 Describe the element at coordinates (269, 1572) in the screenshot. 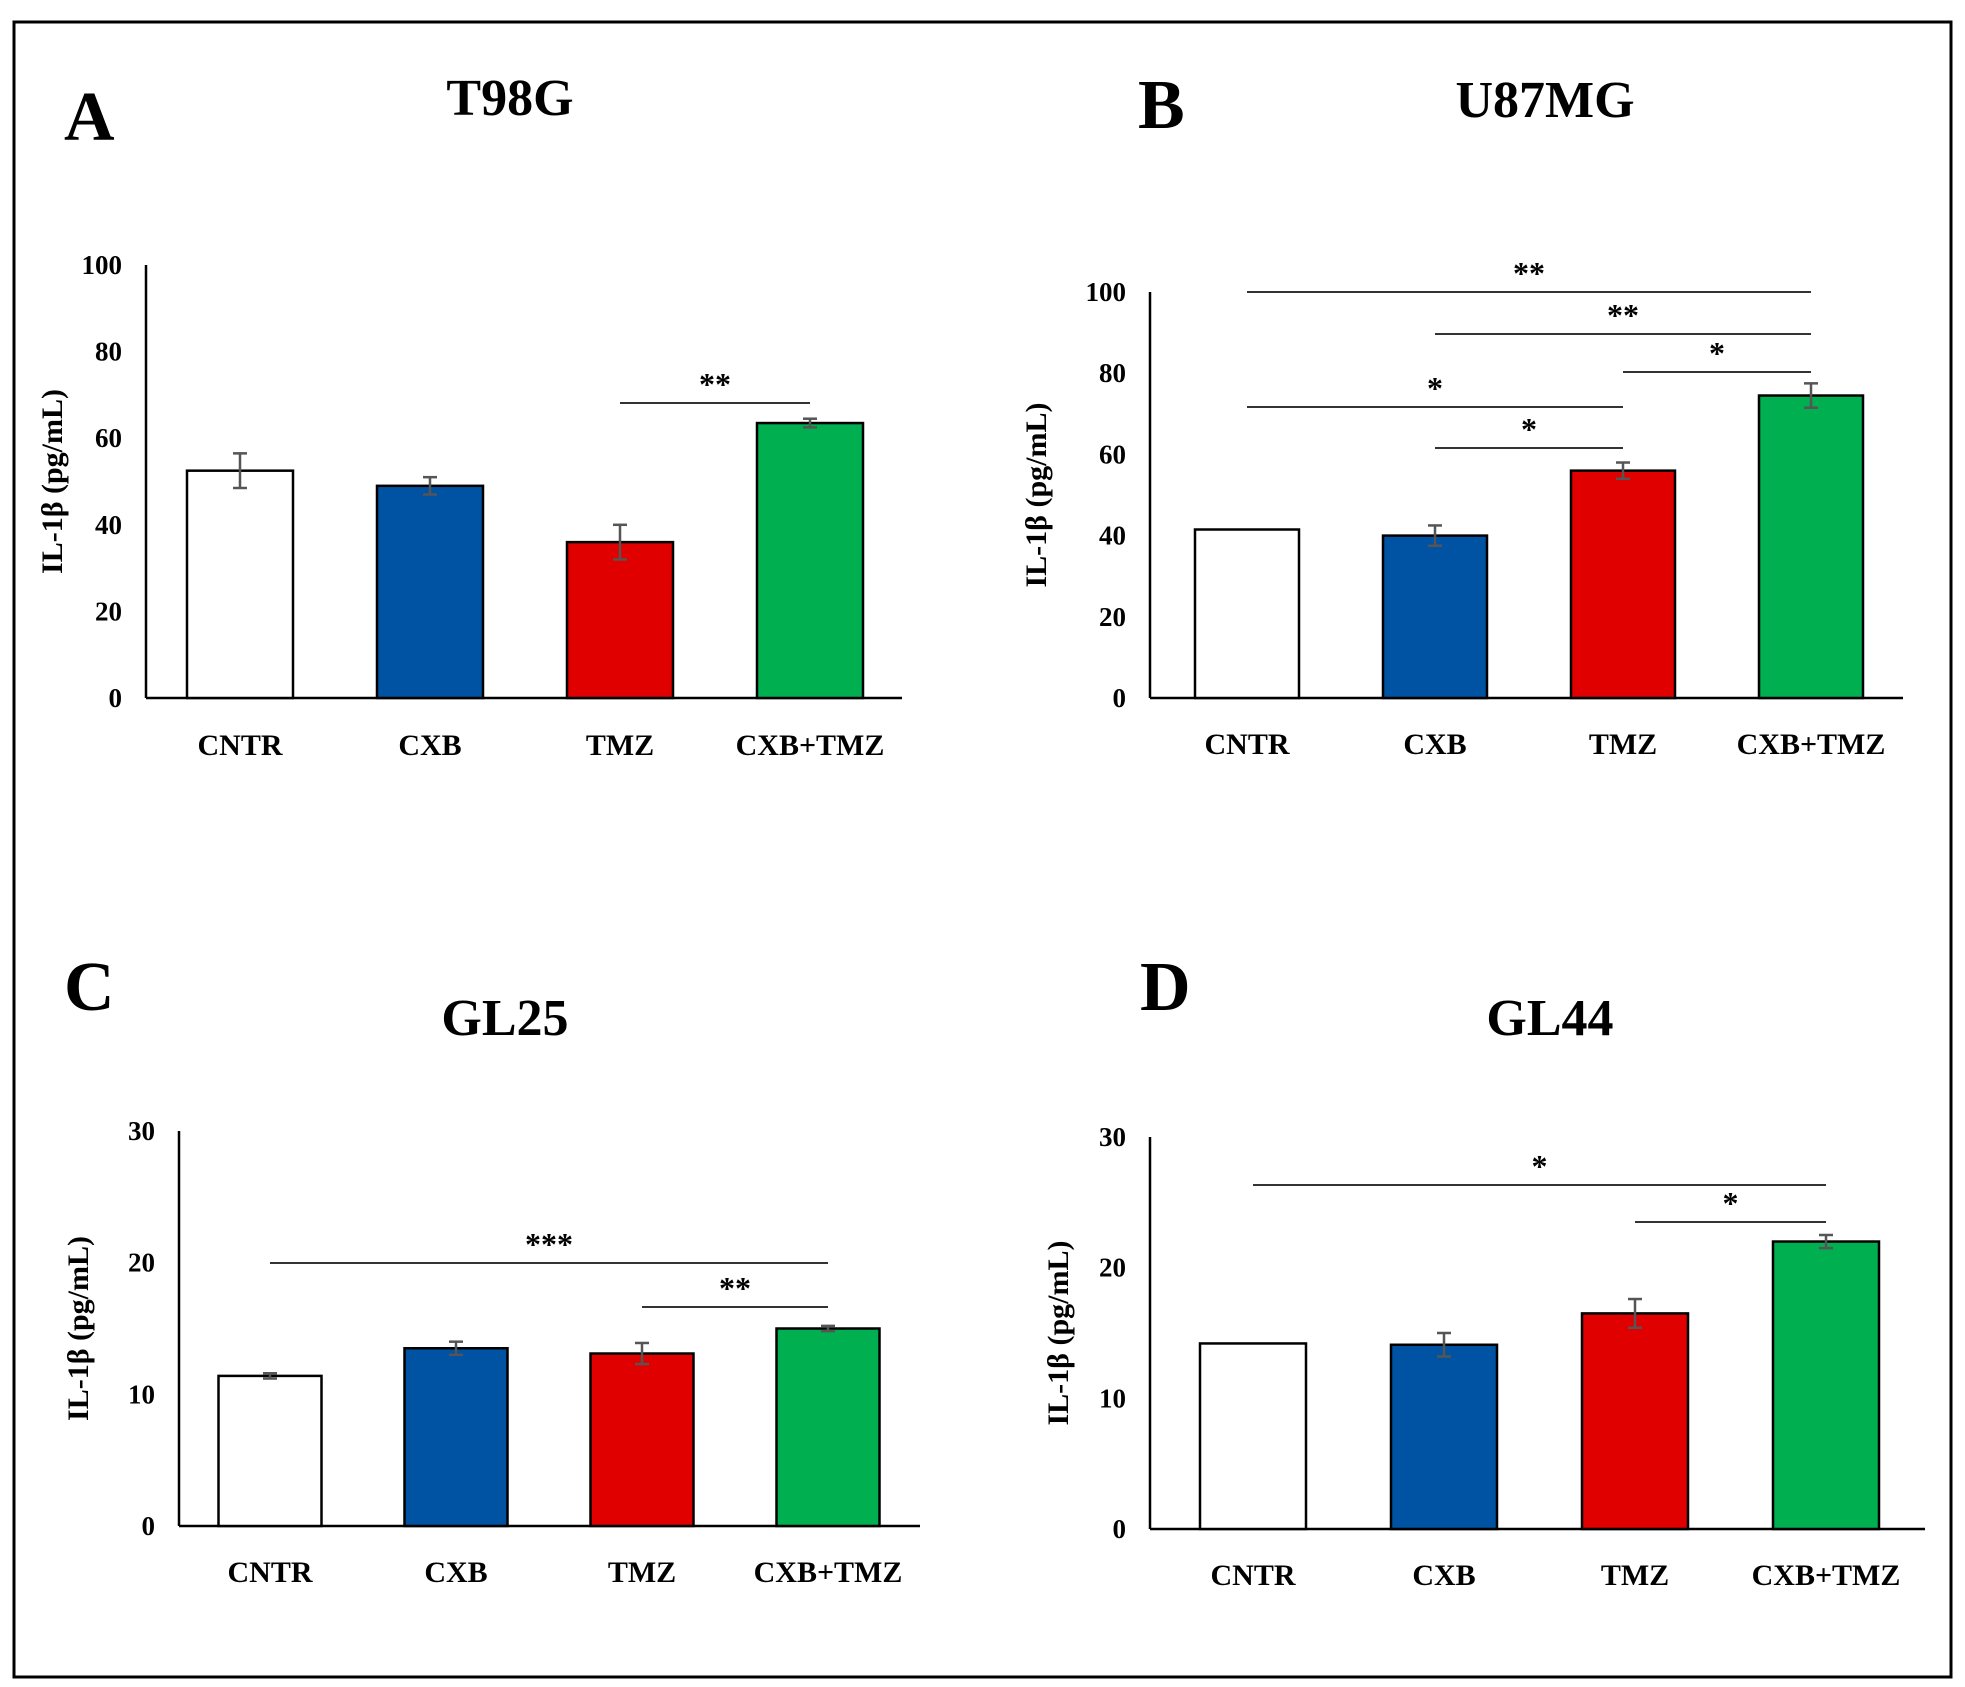

I see `panel-c-category-label: CNTR` at that location.